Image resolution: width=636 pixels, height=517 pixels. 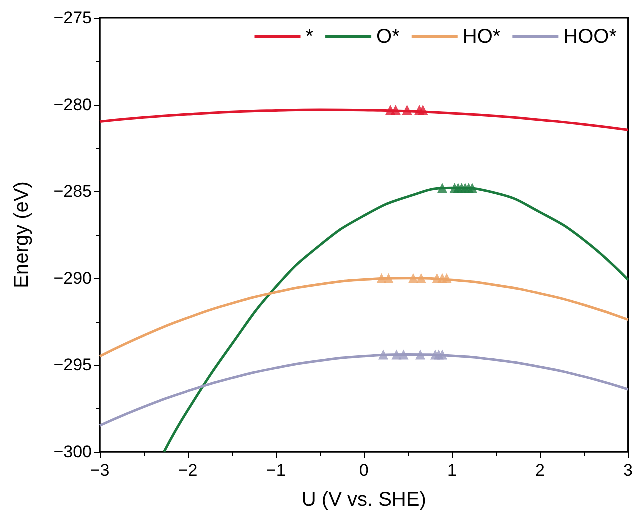 What do you see at coordinates (100, 470) in the screenshot?
I see `x-tick-label: −3` at bounding box center [100, 470].